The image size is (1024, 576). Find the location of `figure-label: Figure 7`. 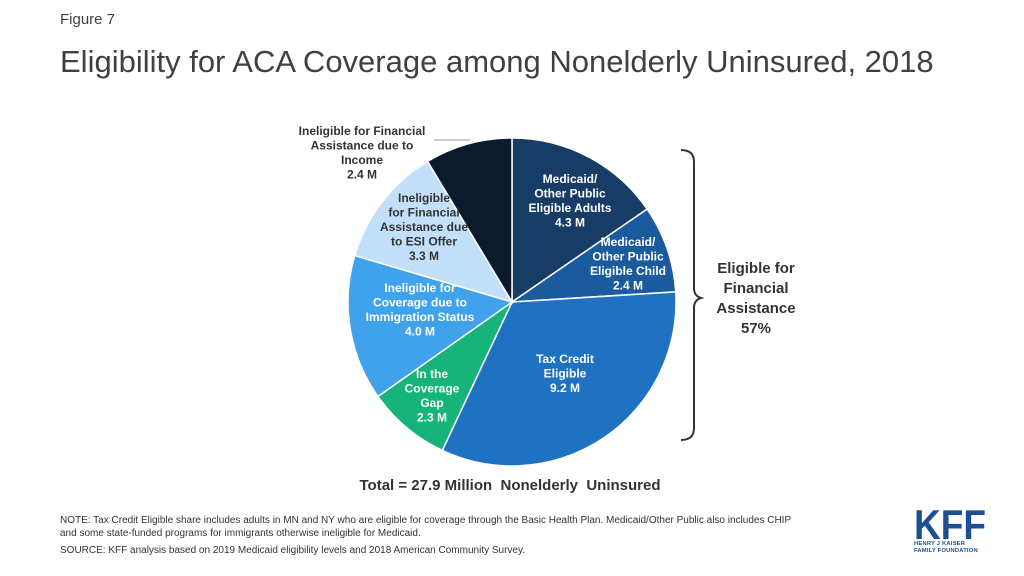

figure-label: Figure 7 is located at coordinates (88, 19).